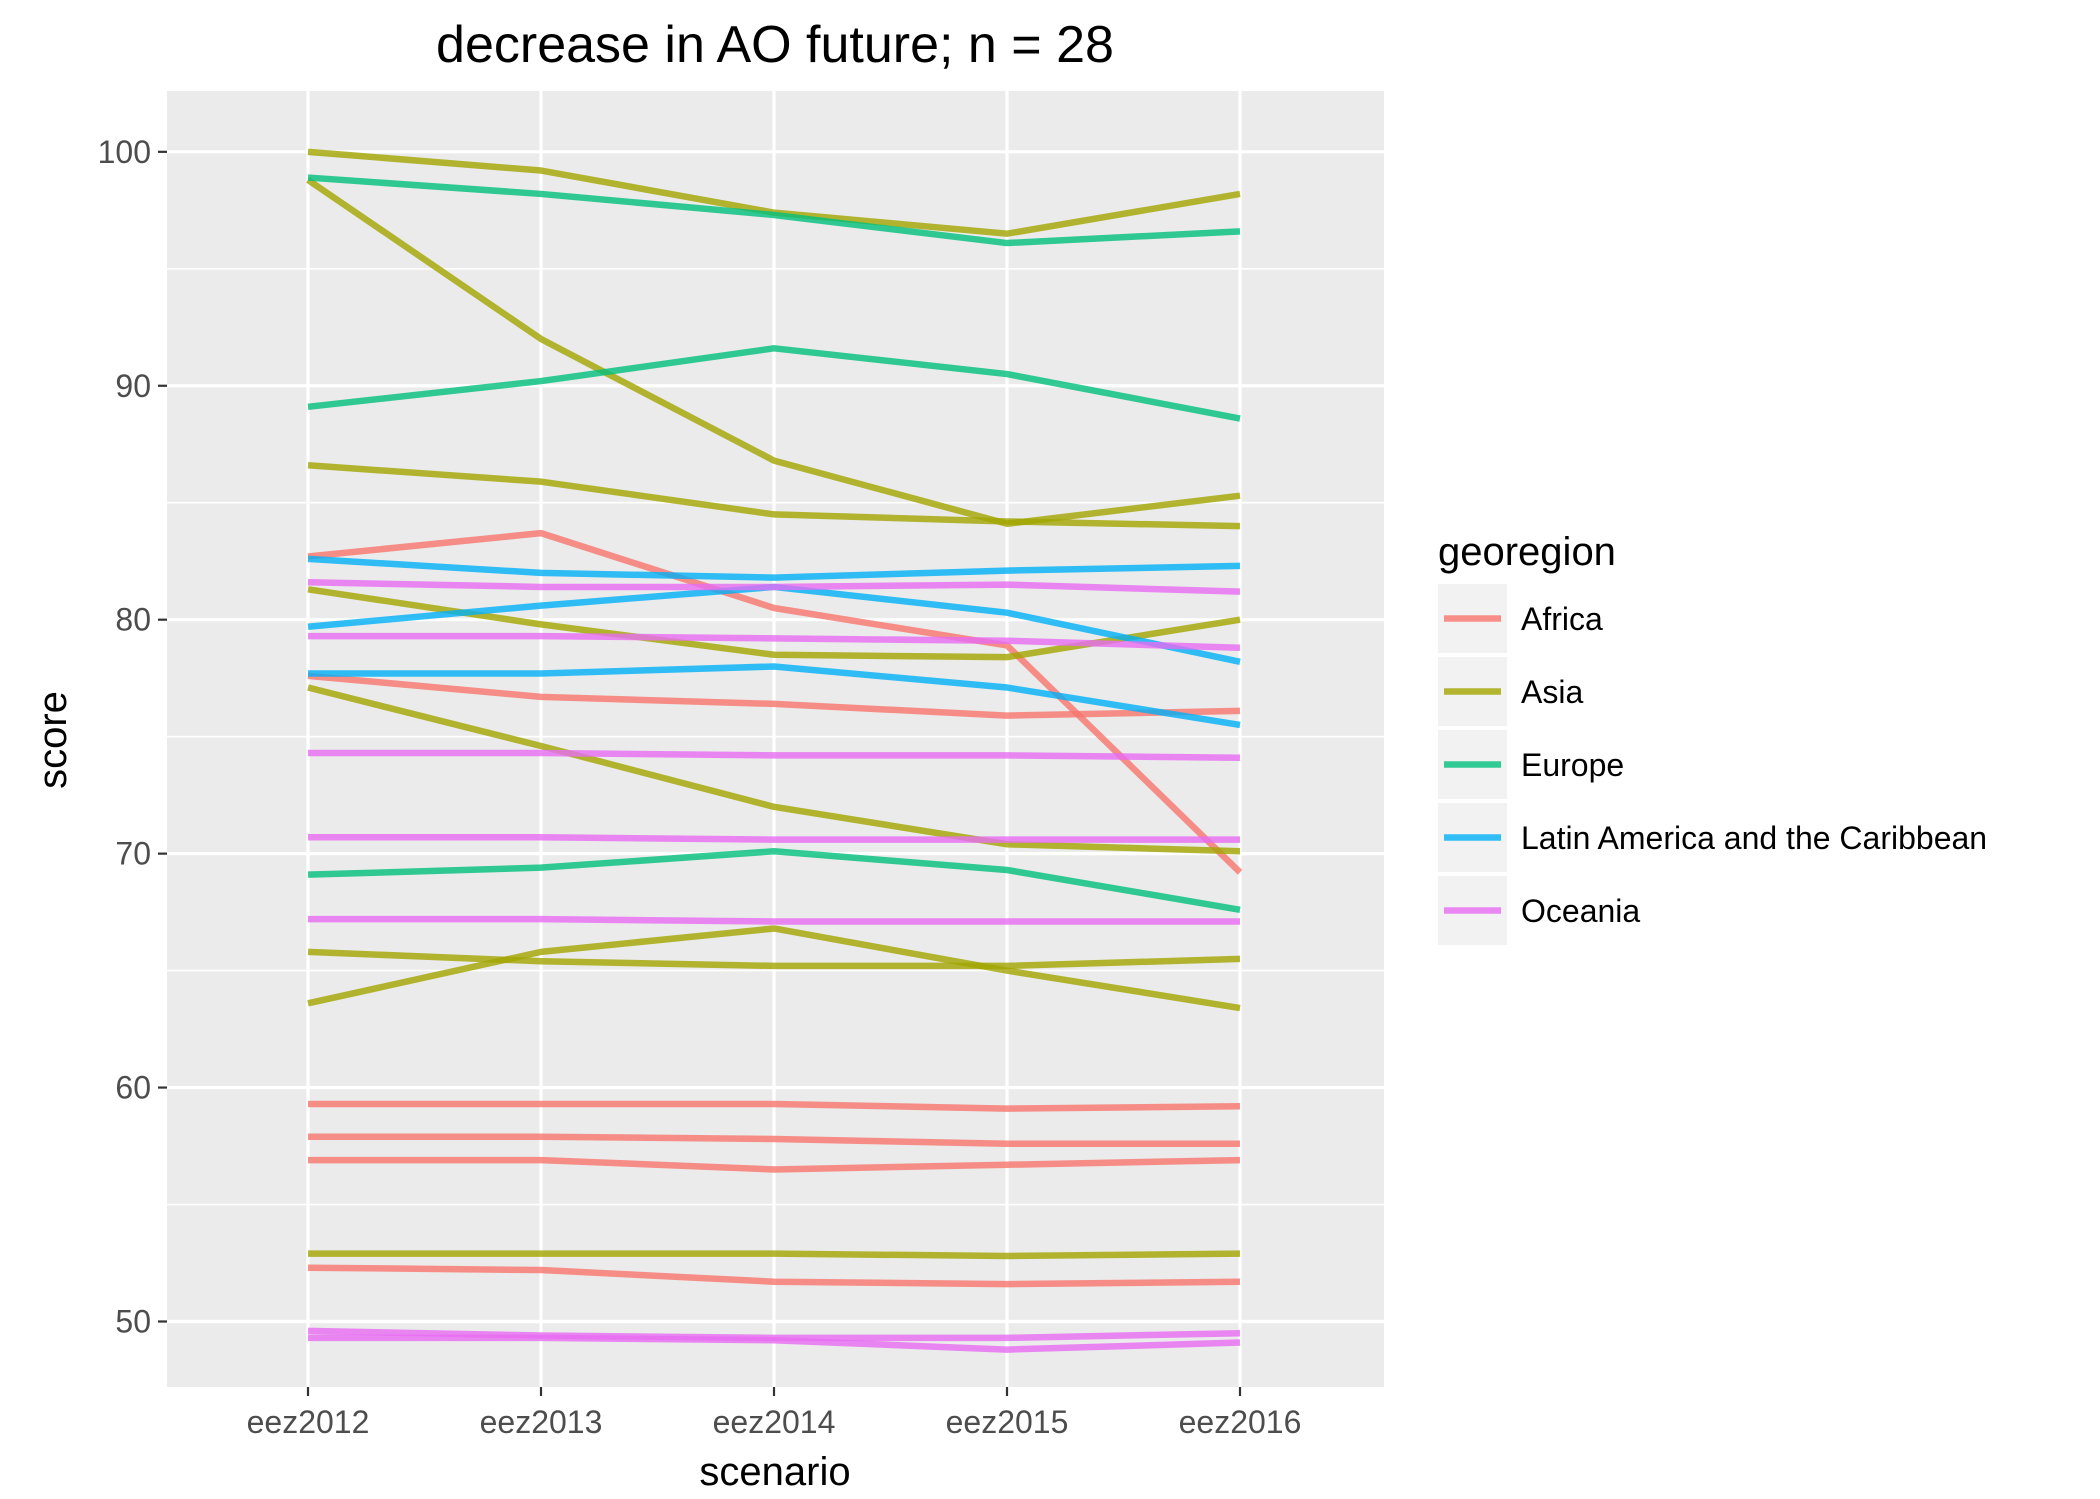  I want to click on x-axis-title: scenario, so click(774, 1472).